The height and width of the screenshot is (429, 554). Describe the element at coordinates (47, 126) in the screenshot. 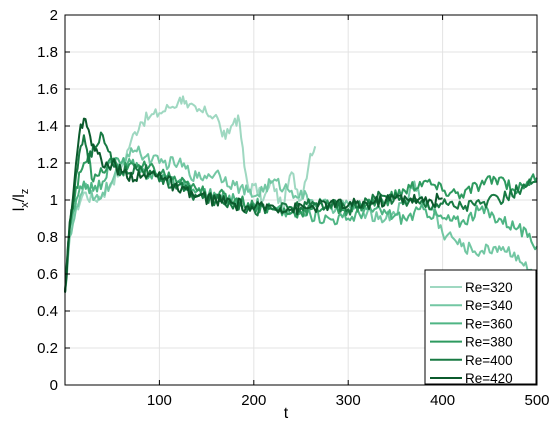

I see `y-tick-label: 1.4` at that location.